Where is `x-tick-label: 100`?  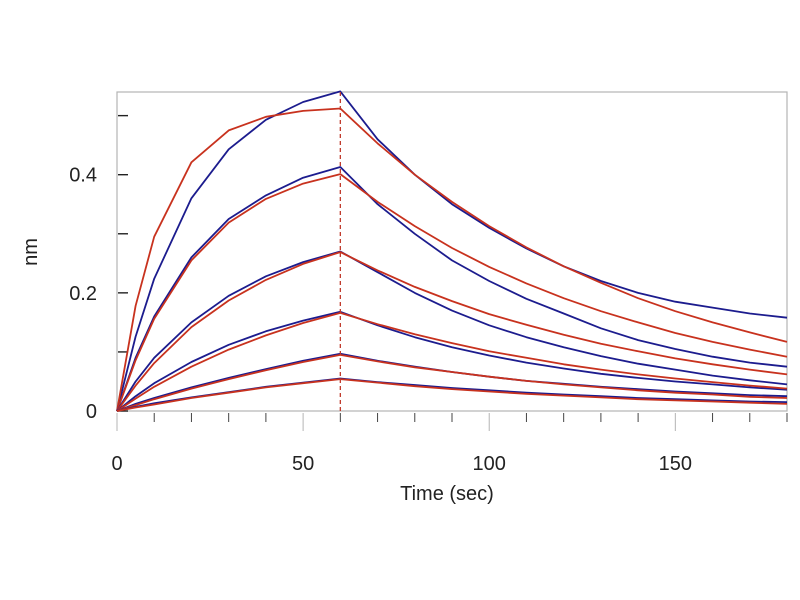 x-tick-label: 100 is located at coordinates (489, 464).